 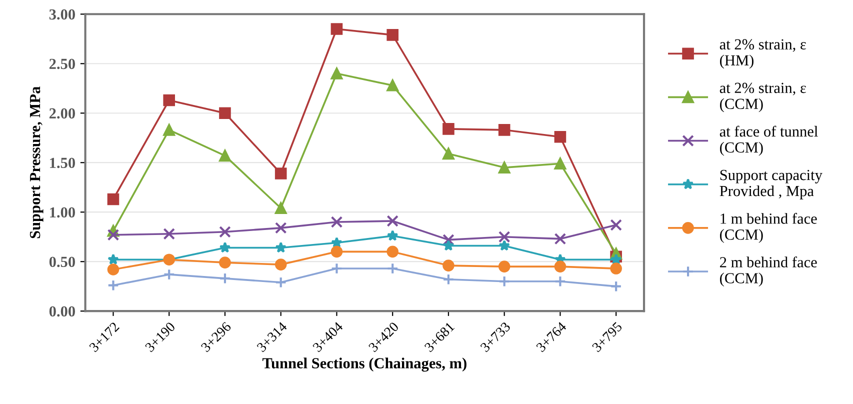 I want to click on y-tick-label: 3.00, so click(x=62, y=14).